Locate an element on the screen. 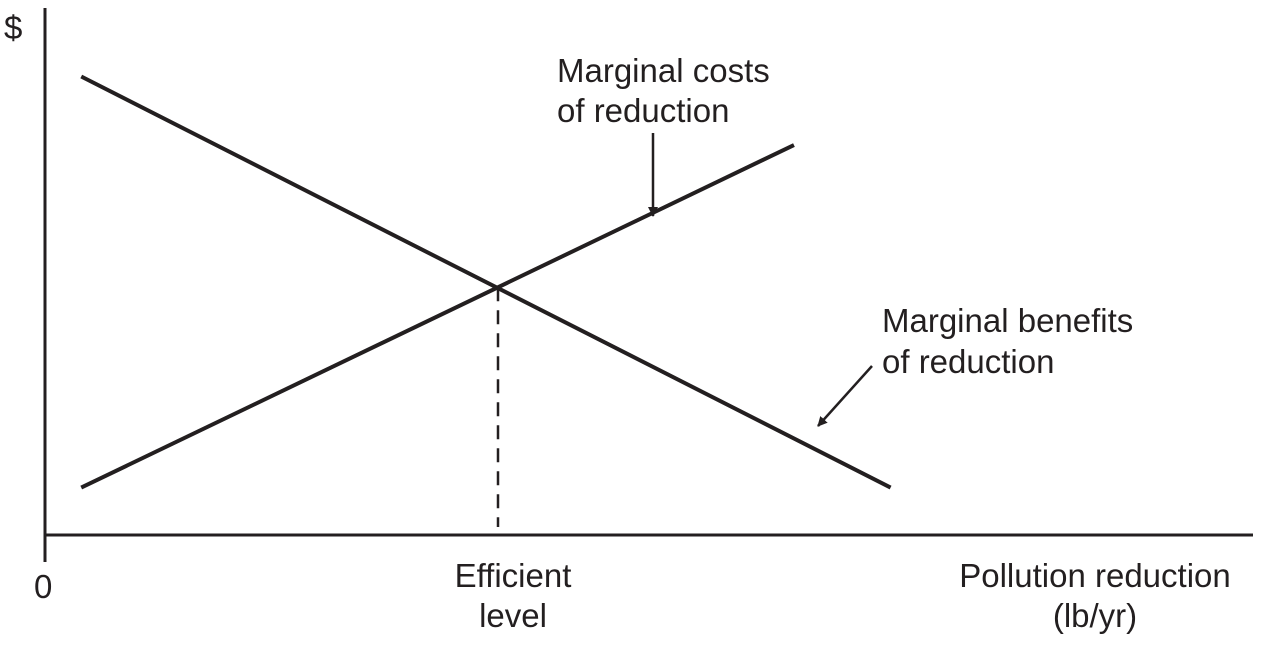 The image size is (1266, 654). x-axis-label-line-1: Pollution reduction is located at coordinates (1095, 575).